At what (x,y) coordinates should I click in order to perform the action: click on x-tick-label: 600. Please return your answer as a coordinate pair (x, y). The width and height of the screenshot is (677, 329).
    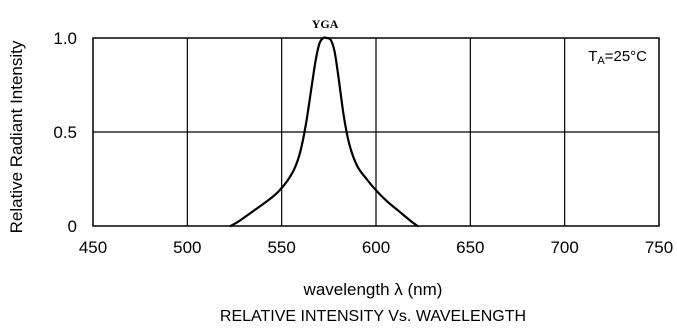
    Looking at the image, I should click on (376, 247).